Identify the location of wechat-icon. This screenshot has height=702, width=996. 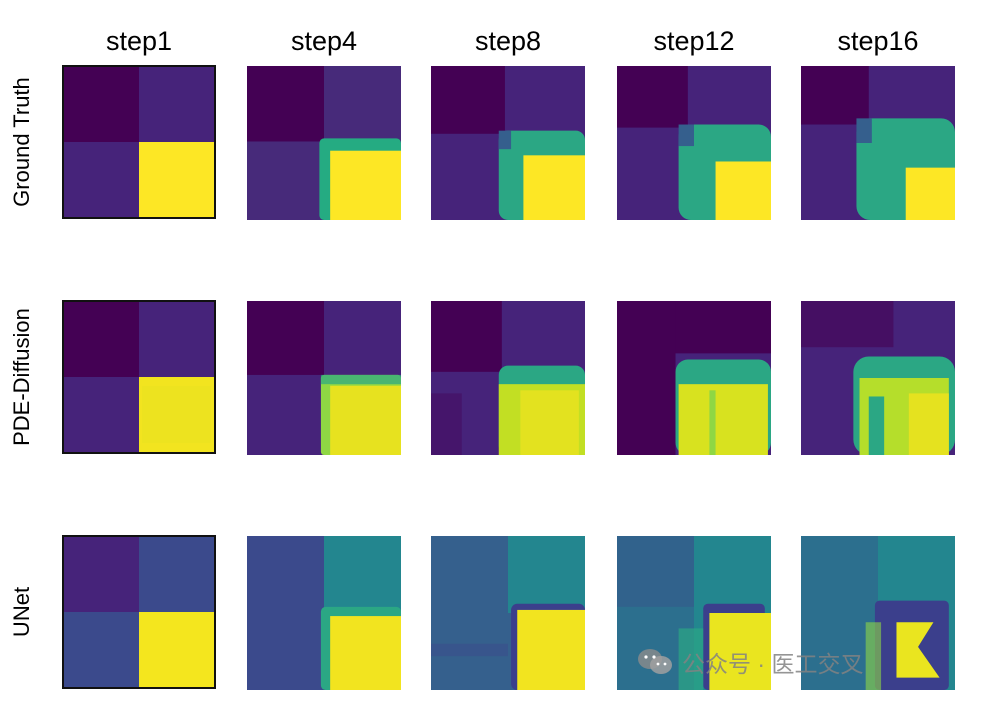
(655, 662).